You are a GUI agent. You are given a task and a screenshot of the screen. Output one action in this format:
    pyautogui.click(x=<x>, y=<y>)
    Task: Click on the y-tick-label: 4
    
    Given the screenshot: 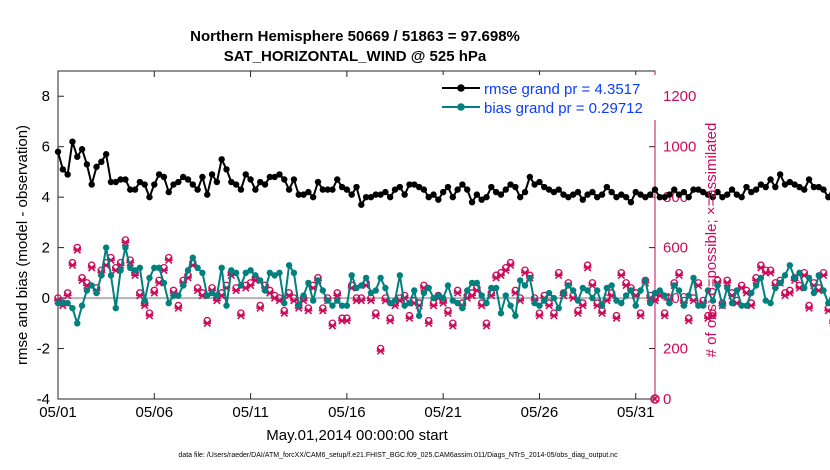 What is the action you would take?
    pyautogui.click(x=46, y=197)
    